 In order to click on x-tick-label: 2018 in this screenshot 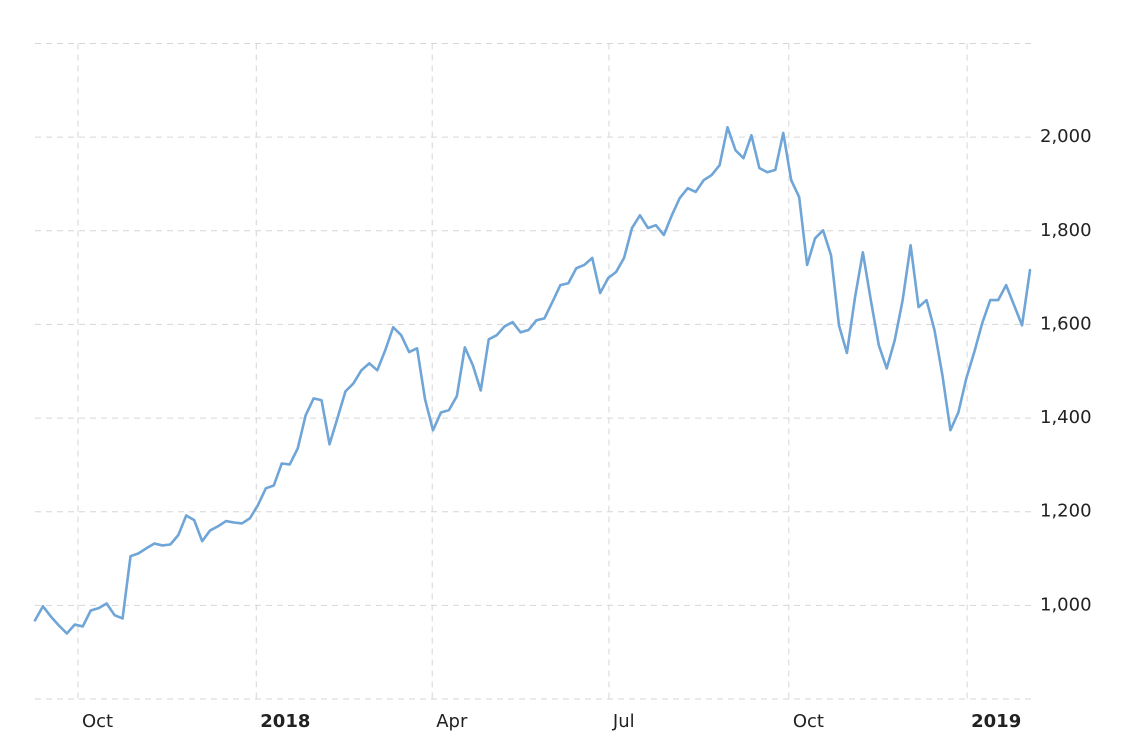, I will do `click(285, 721)`.